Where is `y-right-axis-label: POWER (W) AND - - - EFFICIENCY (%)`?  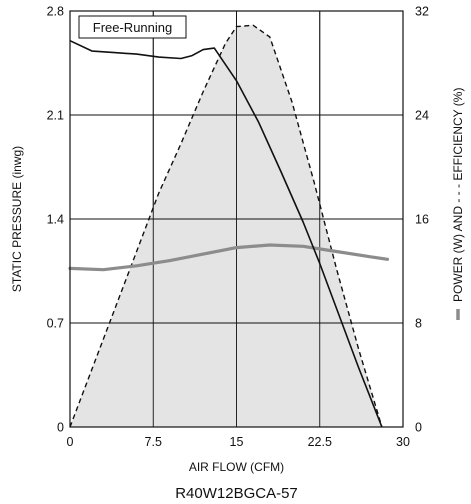 y-right-axis-label: POWER (W) AND - - - EFFICIENCY (%) is located at coordinates (458, 195).